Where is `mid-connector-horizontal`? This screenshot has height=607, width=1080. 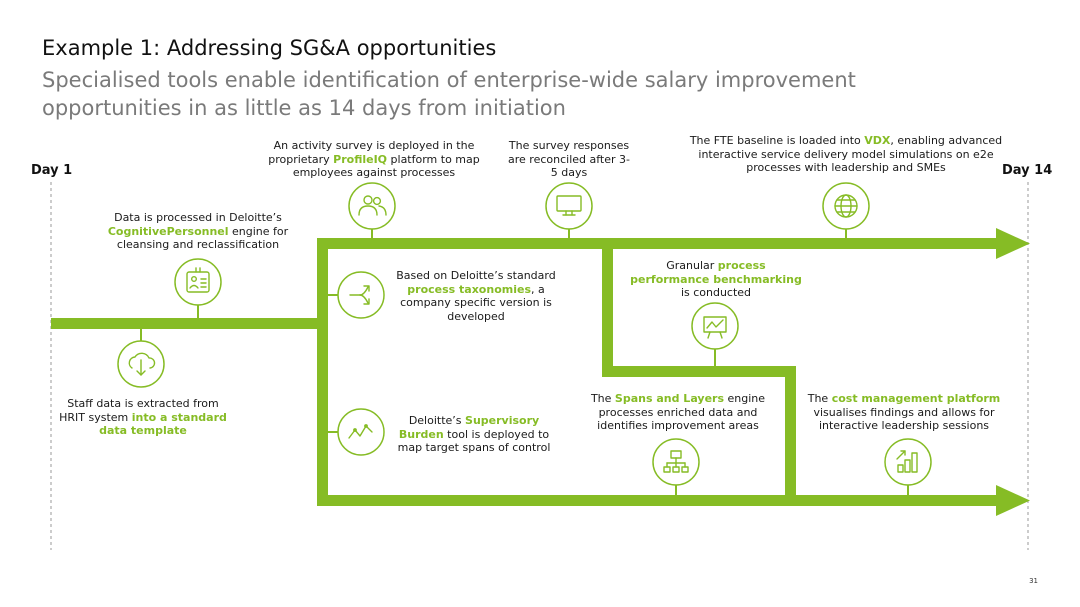 mid-connector-horizontal is located at coordinates (699, 371).